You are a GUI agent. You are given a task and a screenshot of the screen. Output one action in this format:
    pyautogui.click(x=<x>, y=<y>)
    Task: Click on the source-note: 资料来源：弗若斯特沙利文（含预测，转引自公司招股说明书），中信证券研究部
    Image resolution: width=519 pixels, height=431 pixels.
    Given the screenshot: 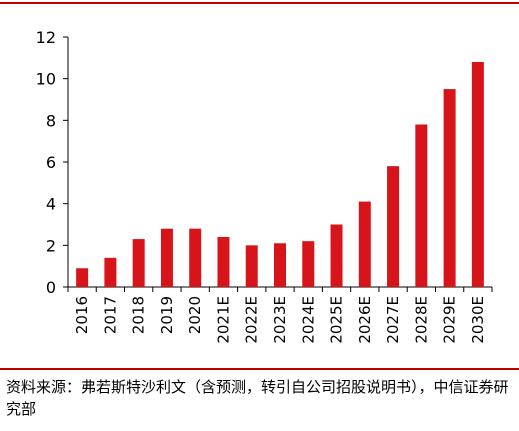 What is the action you would take?
    pyautogui.click(x=257, y=398)
    